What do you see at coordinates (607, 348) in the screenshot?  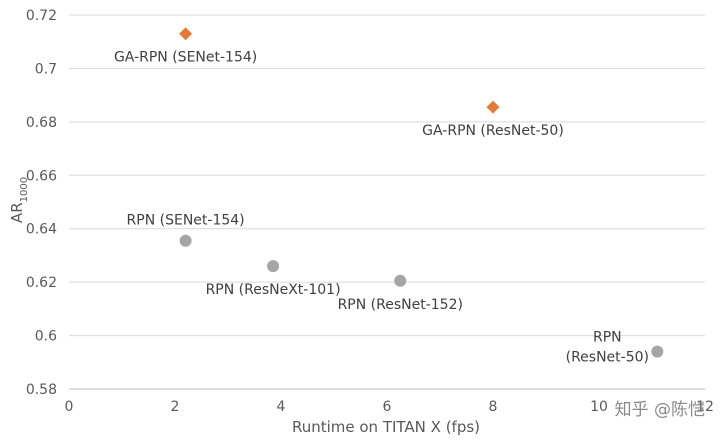 I see `point-label: RPN (ResNet-50)` at bounding box center [607, 348].